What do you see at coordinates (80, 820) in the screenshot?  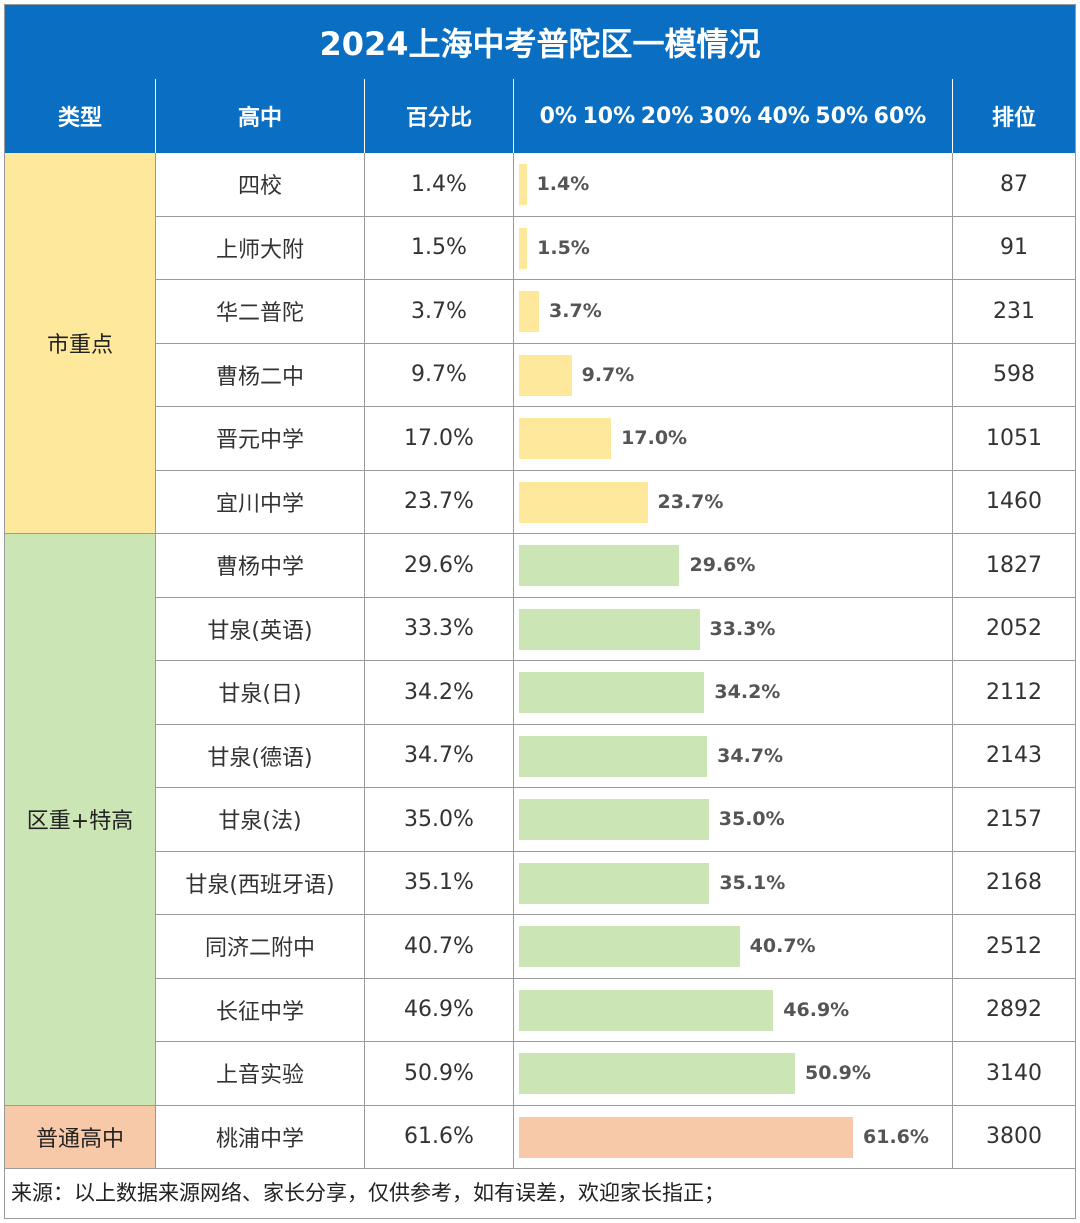 I see `type-cell: 区重+特高` at bounding box center [80, 820].